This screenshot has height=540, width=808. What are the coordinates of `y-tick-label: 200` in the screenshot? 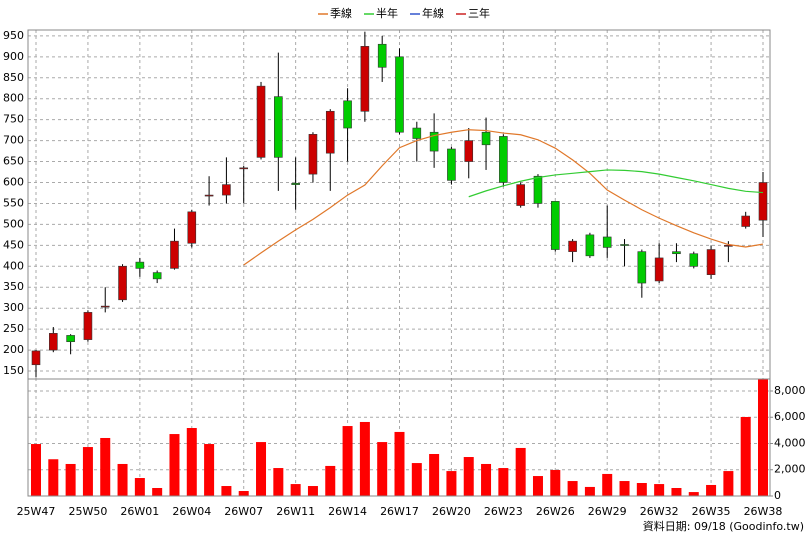 It's located at (13, 349).